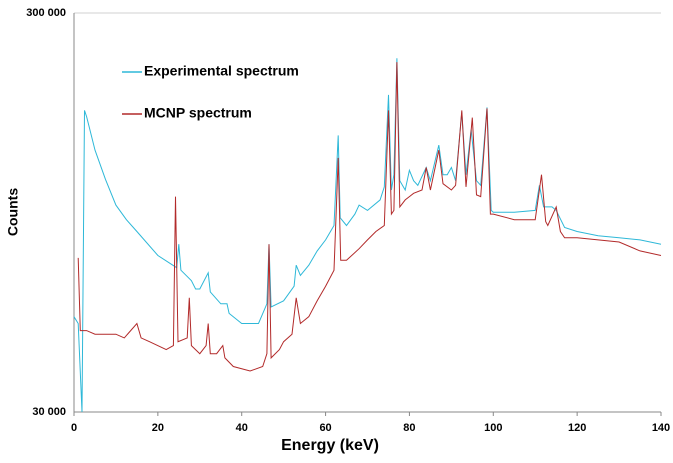 The width and height of the screenshot is (673, 463). Describe the element at coordinates (13, 212) in the screenshot. I see `y-axis-title: Counts` at that location.